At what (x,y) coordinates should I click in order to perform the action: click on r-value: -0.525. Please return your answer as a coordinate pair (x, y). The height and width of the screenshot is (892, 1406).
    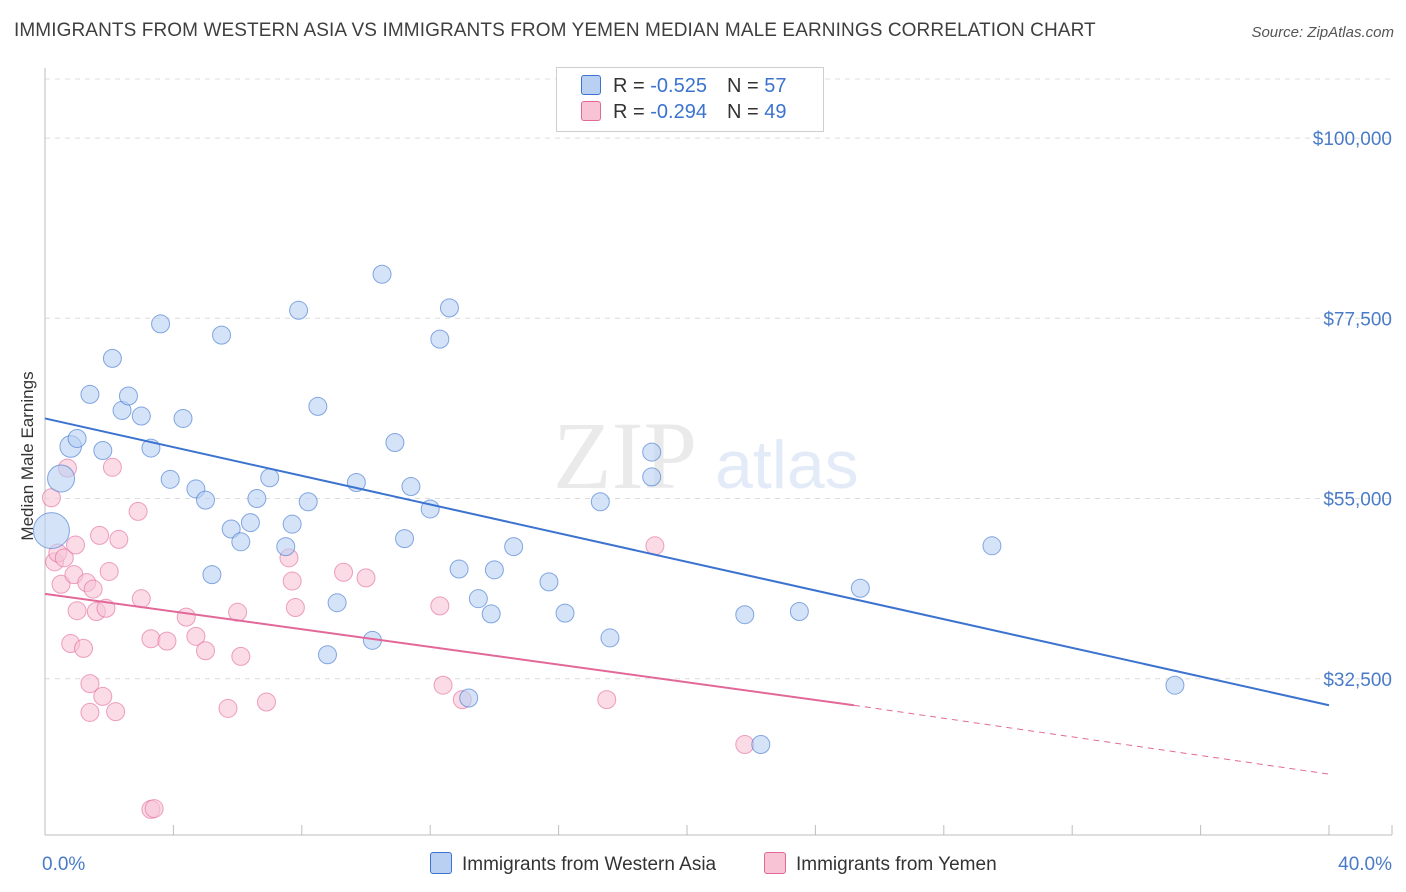
    Looking at the image, I should click on (678, 86).